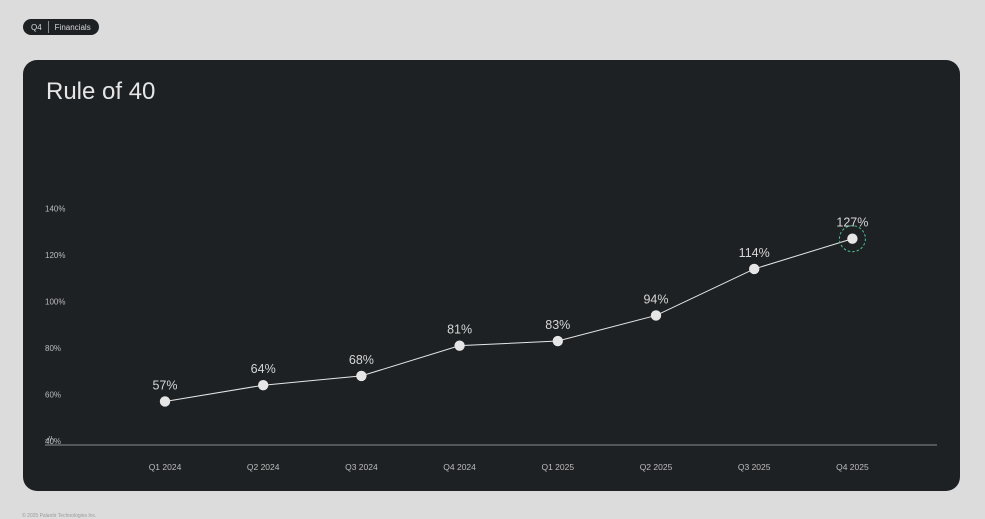  I want to click on data-label: 57%, so click(164, 385).